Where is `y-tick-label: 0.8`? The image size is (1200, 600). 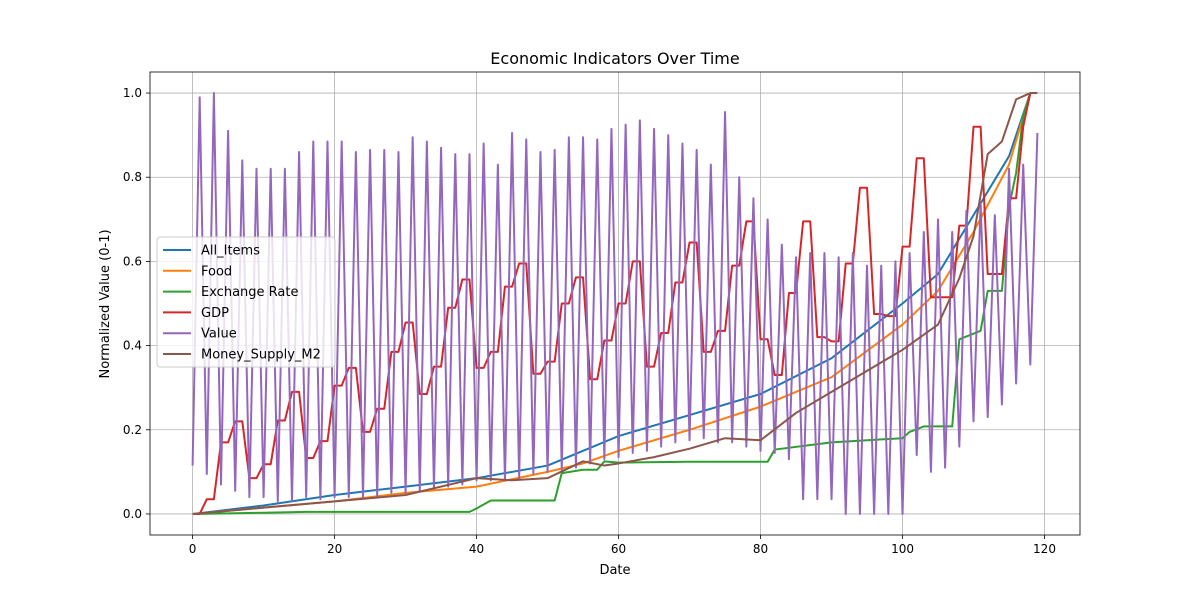 y-tick-label: 0.8 is located at coordinates (132, 177).